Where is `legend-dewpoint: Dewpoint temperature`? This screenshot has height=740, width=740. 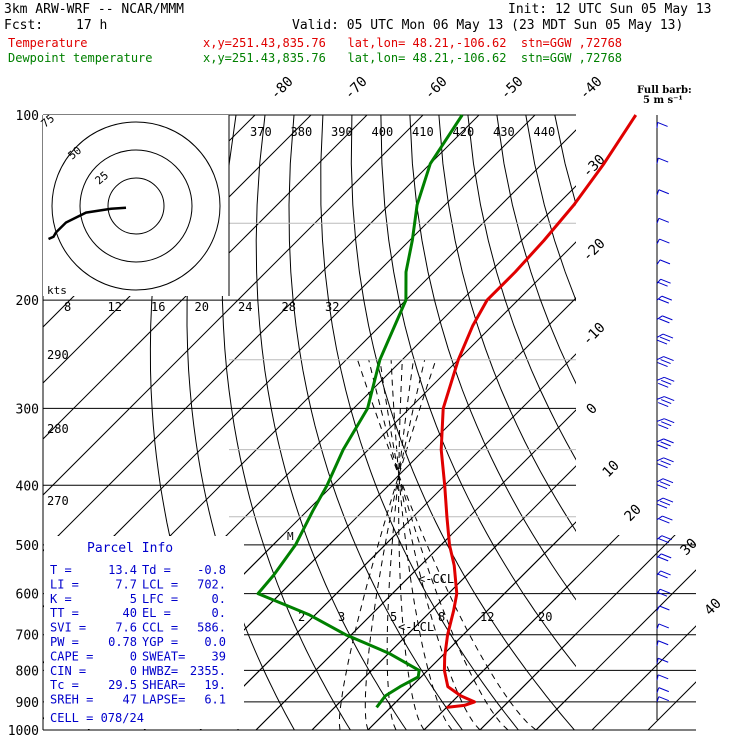
legend-dewpoint: Dewpoint temperature is located at coordinates (80, 58).